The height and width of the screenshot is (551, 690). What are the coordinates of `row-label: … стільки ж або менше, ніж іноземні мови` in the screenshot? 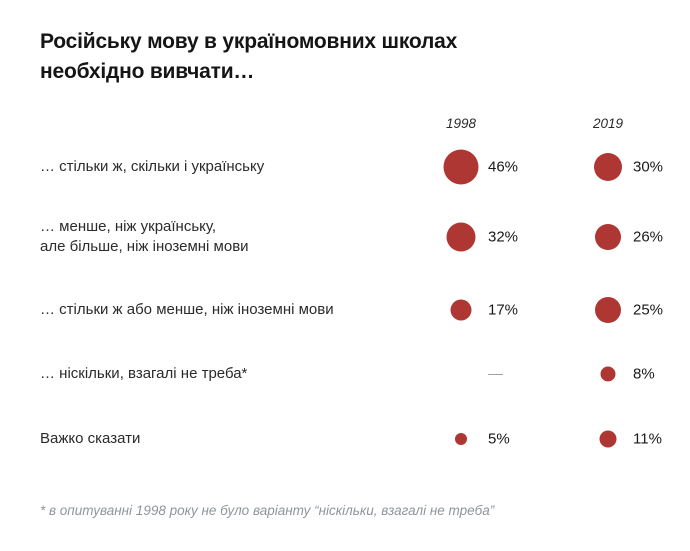 It's located at (187, 309).